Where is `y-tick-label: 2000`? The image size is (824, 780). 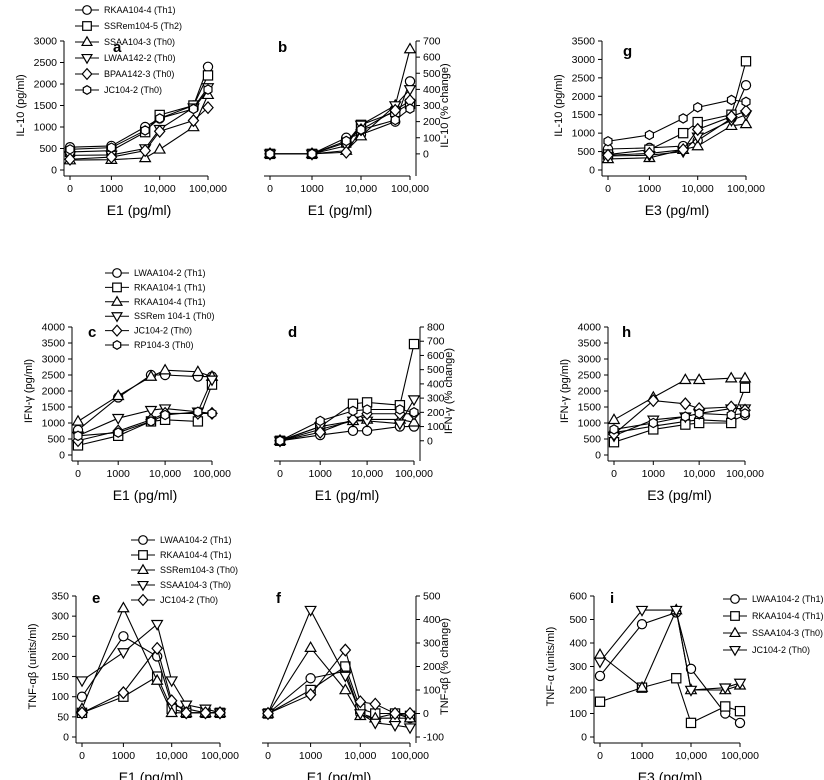 y-tick-label: 2000 is located at coordinates (54, 392).